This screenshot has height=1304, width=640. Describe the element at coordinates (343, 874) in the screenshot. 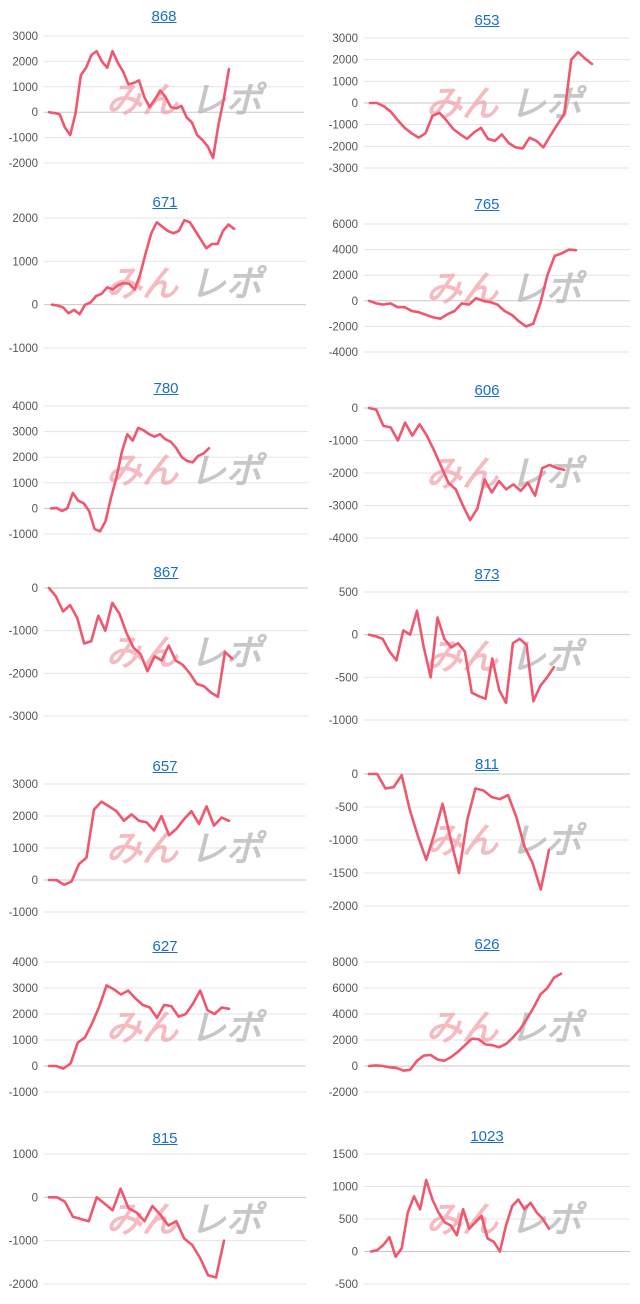

I see `y-tick-label: -1500` at that location.